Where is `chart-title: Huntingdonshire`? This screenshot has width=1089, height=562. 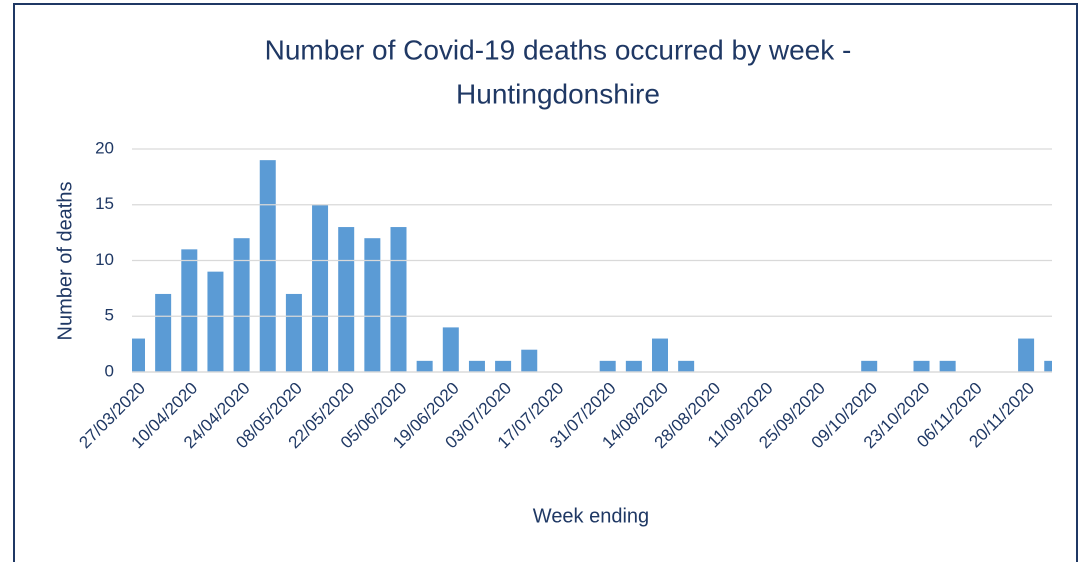 chart-title: Huntingdonshire is located at coordinates (558, 93).